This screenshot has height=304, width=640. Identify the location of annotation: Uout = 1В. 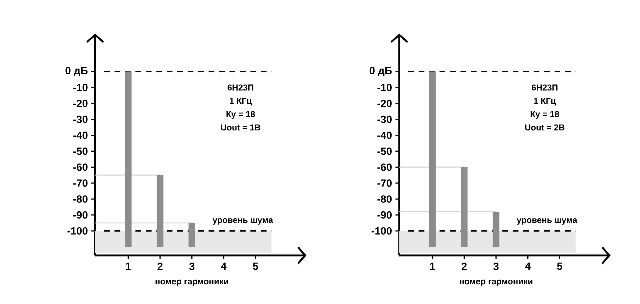
(241, 127).